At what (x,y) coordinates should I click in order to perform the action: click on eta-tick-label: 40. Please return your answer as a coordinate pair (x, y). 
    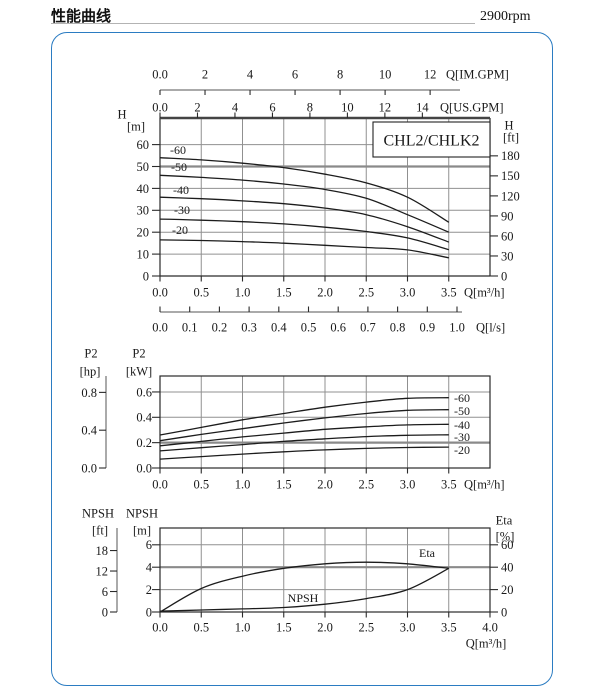
    Looking at the image, I should click on (507, 568).